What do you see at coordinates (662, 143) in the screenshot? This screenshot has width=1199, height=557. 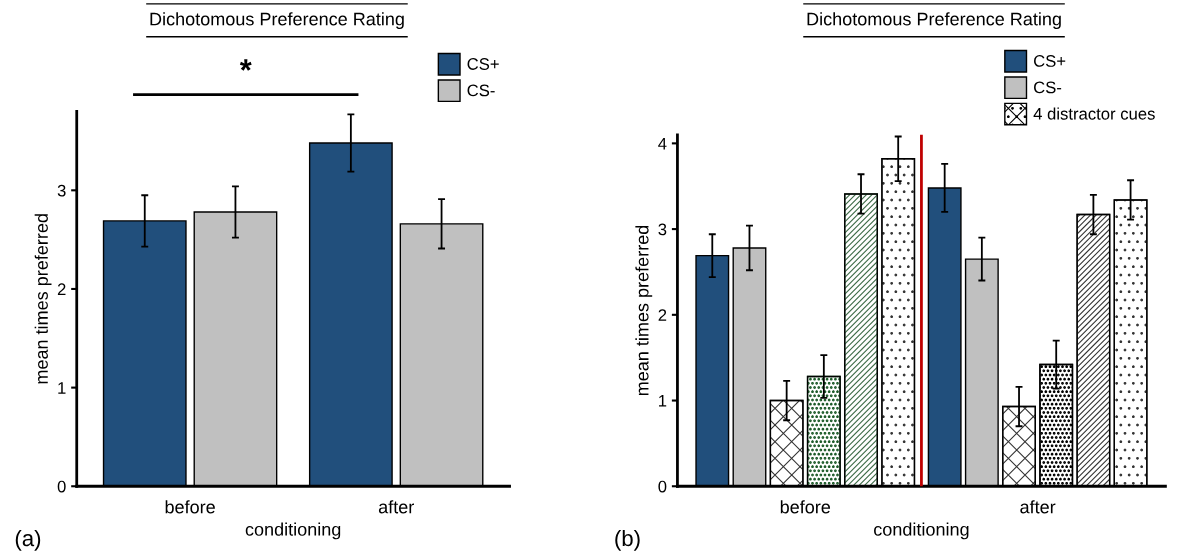 I see `y-tick-label: 4` at bounding box center [662, 143].